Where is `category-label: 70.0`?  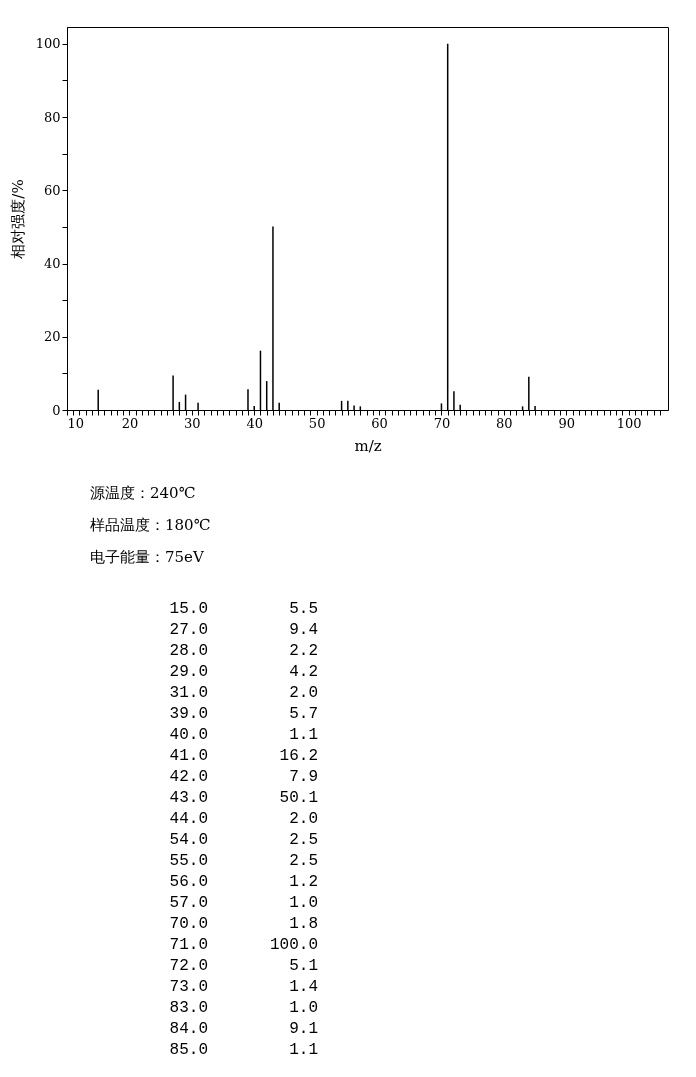
category-label: 70.0 is located at coordinates (188, 923).